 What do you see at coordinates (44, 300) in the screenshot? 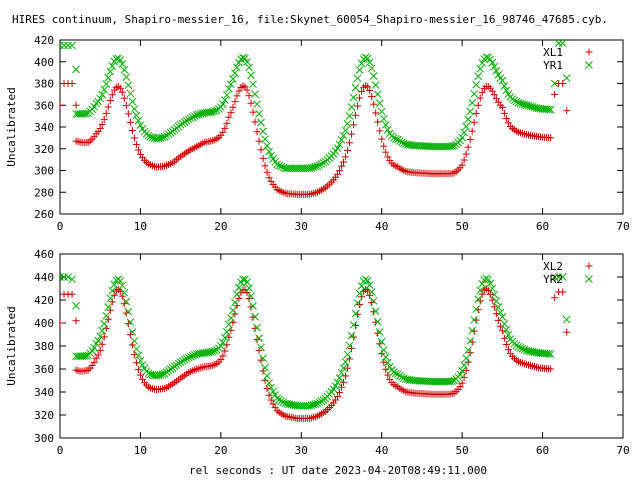
I see `y-tick-label: 420` at bounding box center [44, 300].